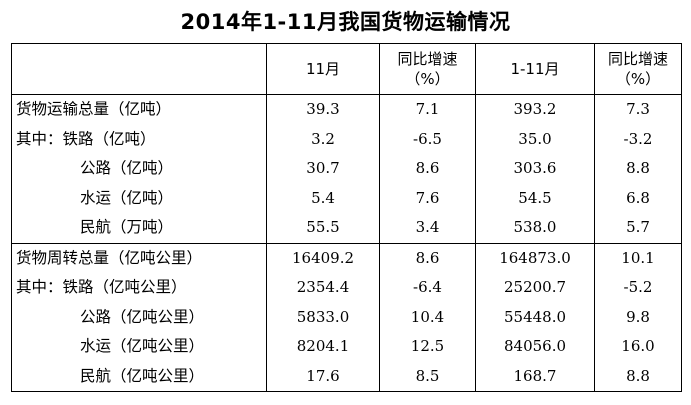 Image resolution: width=691 pixels, height=405 pixels. I want to click on cell-yoy-month: 7.6, so click(427, 198).